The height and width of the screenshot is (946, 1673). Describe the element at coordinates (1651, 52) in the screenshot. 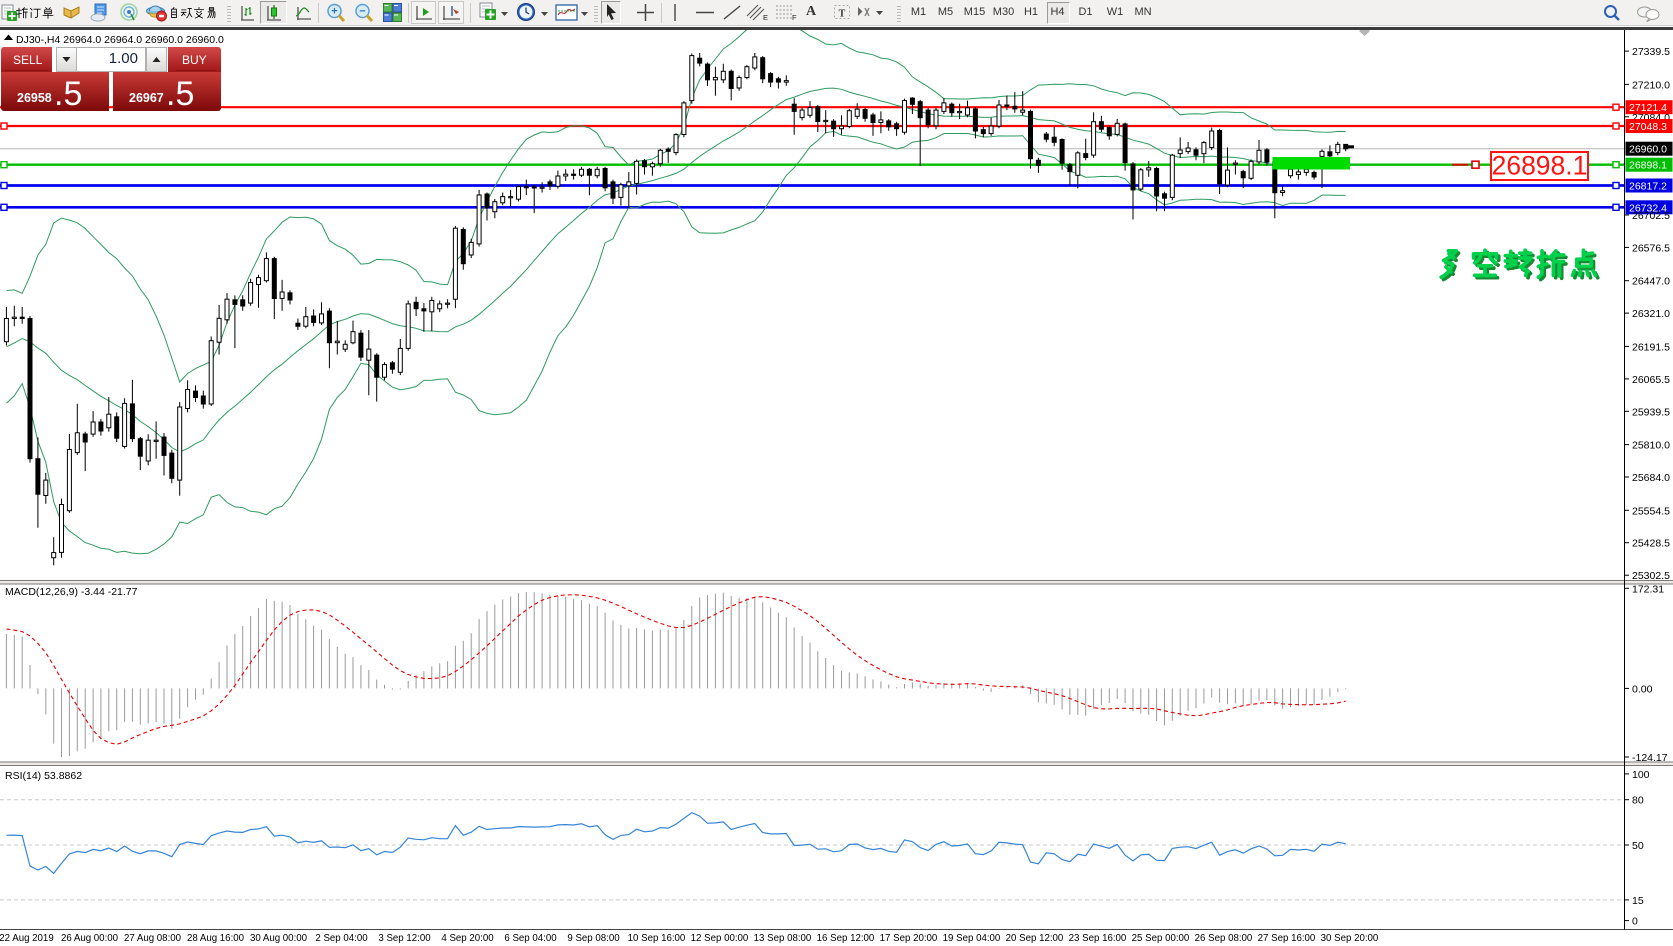

I see `svg-text: 27339.5` at that location.